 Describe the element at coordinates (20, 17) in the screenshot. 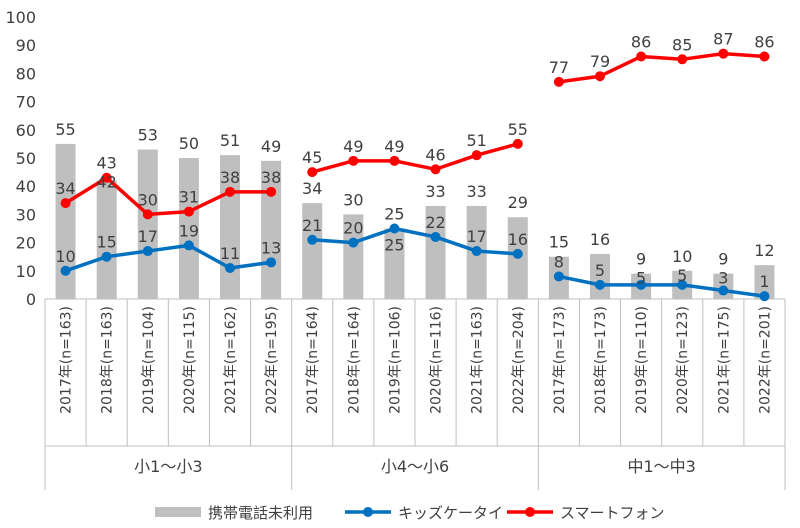

I see `y-tick-label: 100` at that location.